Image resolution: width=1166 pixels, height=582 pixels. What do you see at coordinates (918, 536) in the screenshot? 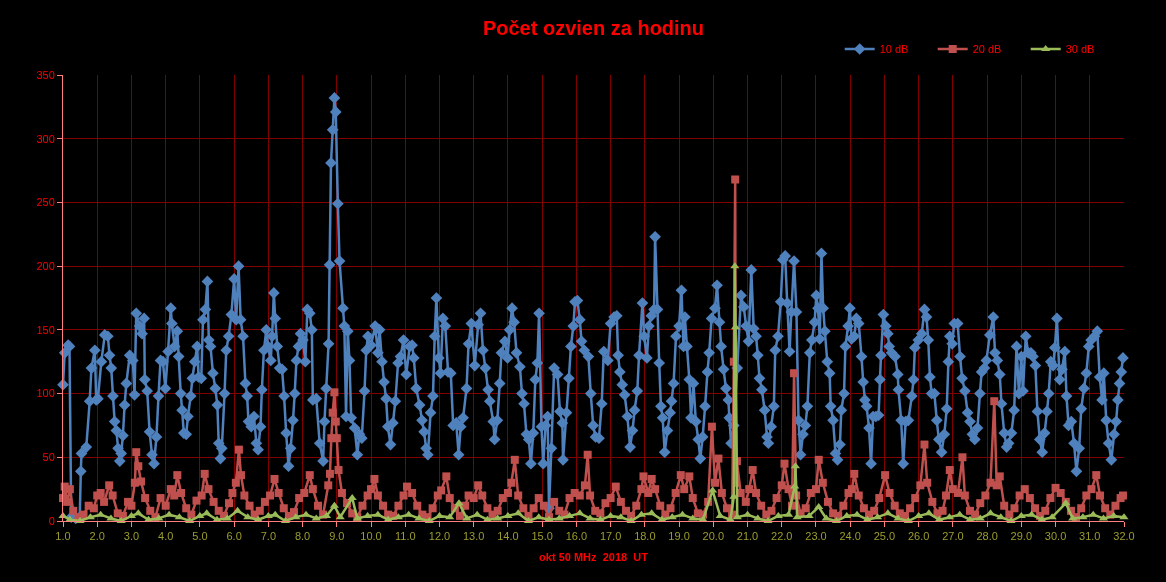
I see `x-tick-label: 26.0` at bounding box center [918, 536].